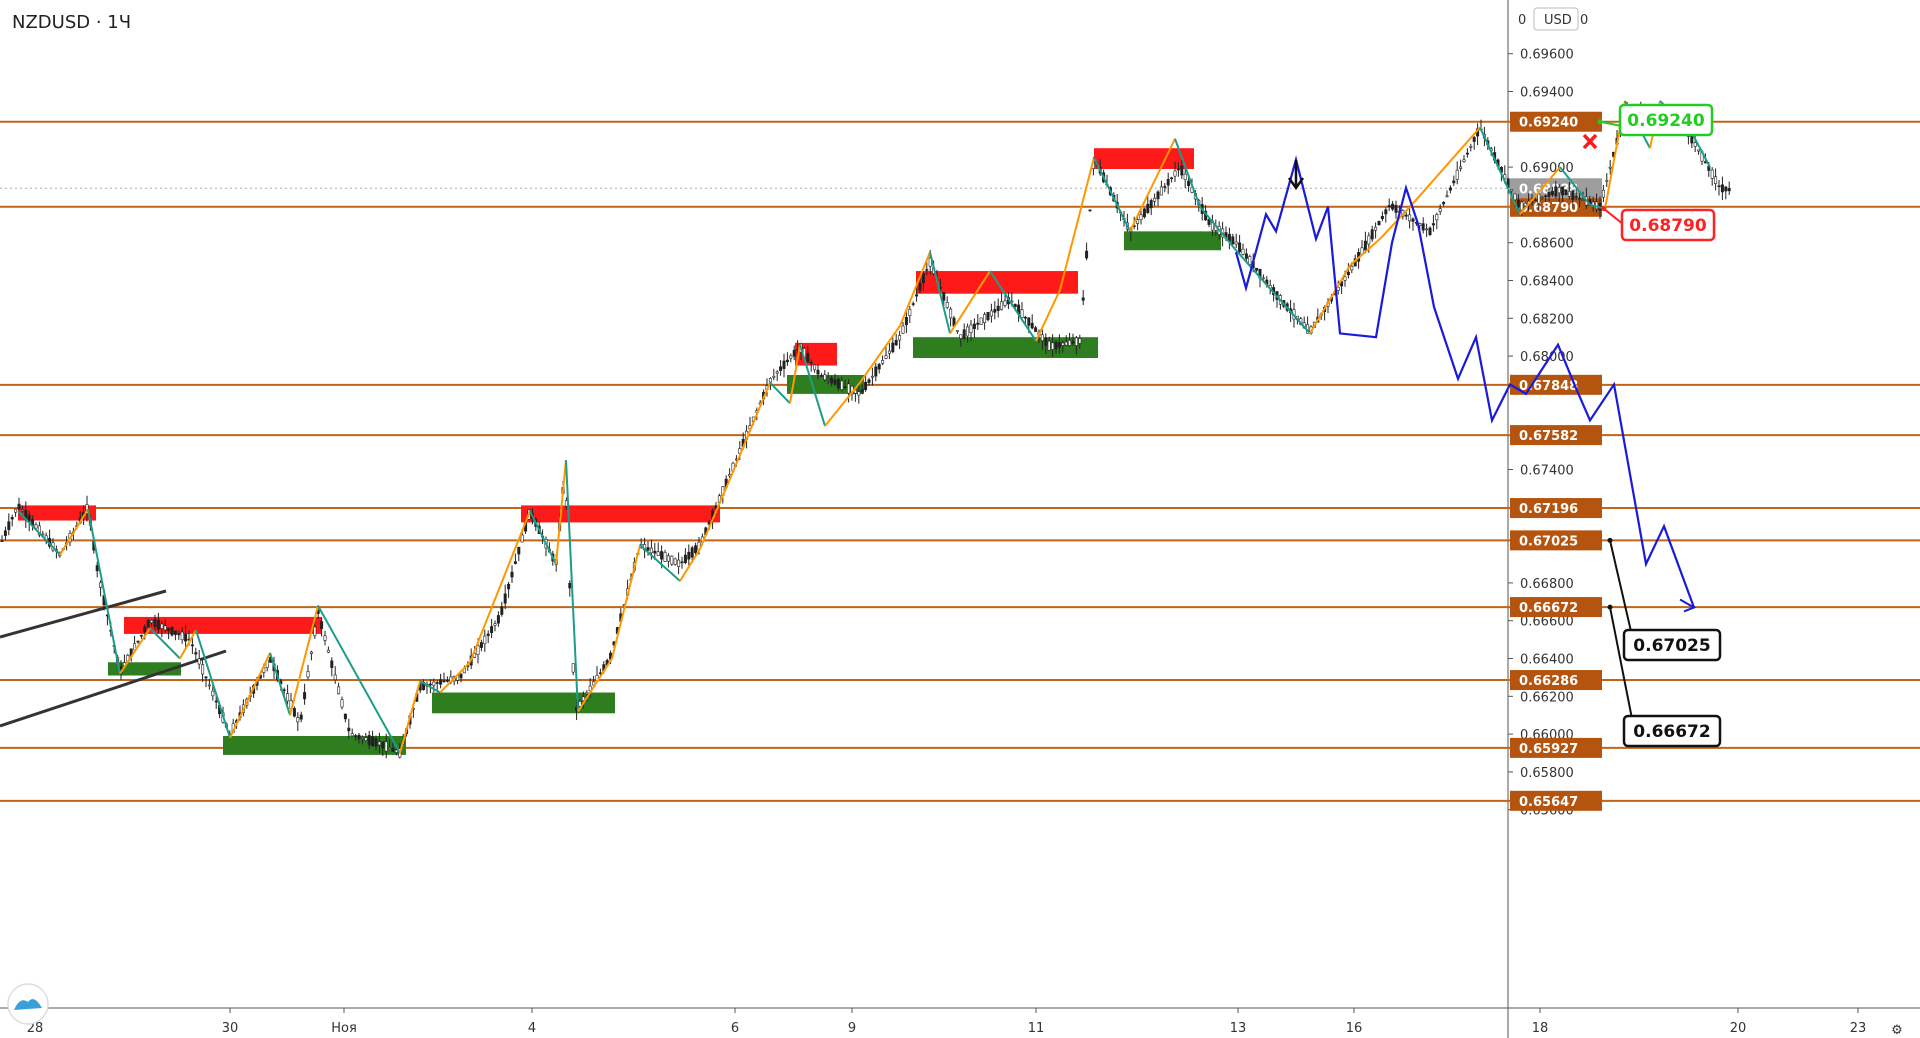  Describe the element at coordinates (1172, 241) in the screenshot. I see `demand-zone` at that location.